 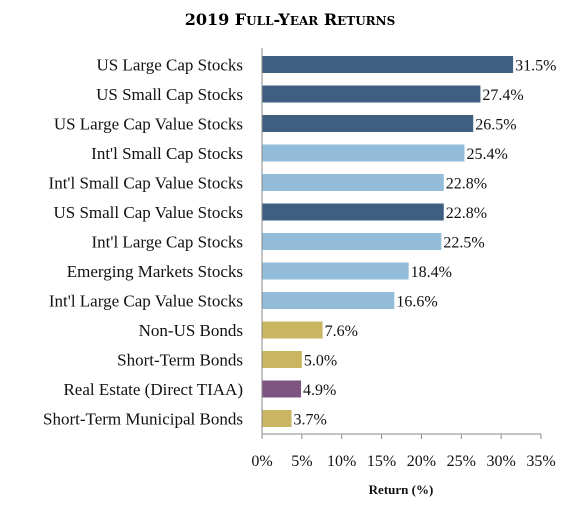 I want to click on value-label-9: 7.6%, so click(x=341, y=331).